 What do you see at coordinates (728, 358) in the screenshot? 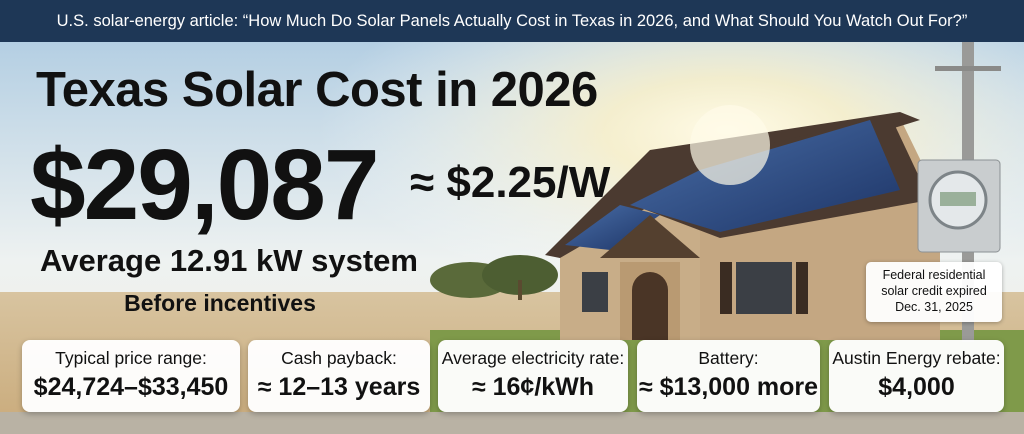
I see `card-label: Battery:` at bounding box center [728, 358].